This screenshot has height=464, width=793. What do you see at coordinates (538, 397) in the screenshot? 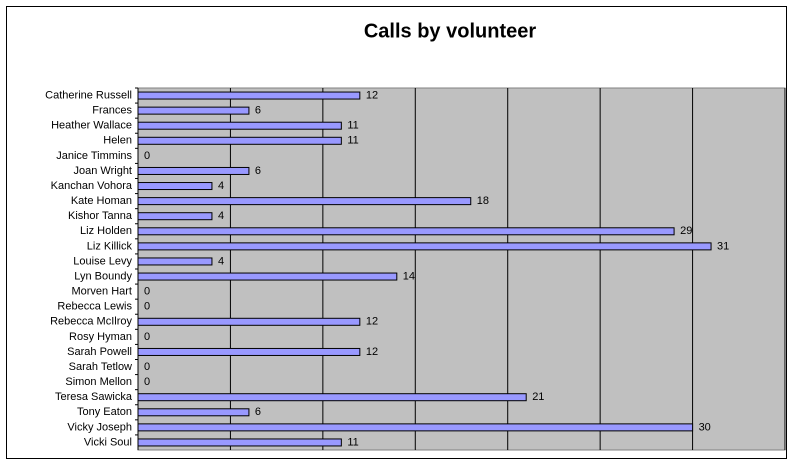
I see `value-label: 21` at bounding box center [538, 397].